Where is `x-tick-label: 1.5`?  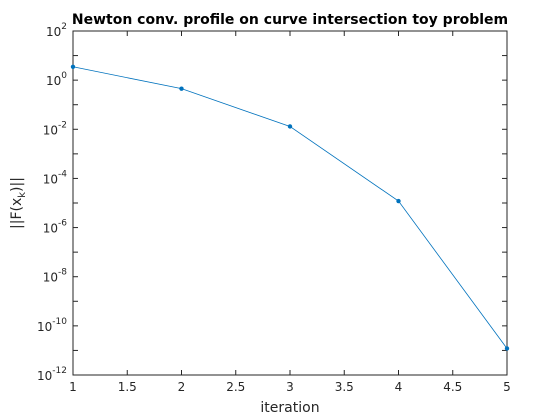
x-tick-label: 1.5 is located at coordinates (127, 387).